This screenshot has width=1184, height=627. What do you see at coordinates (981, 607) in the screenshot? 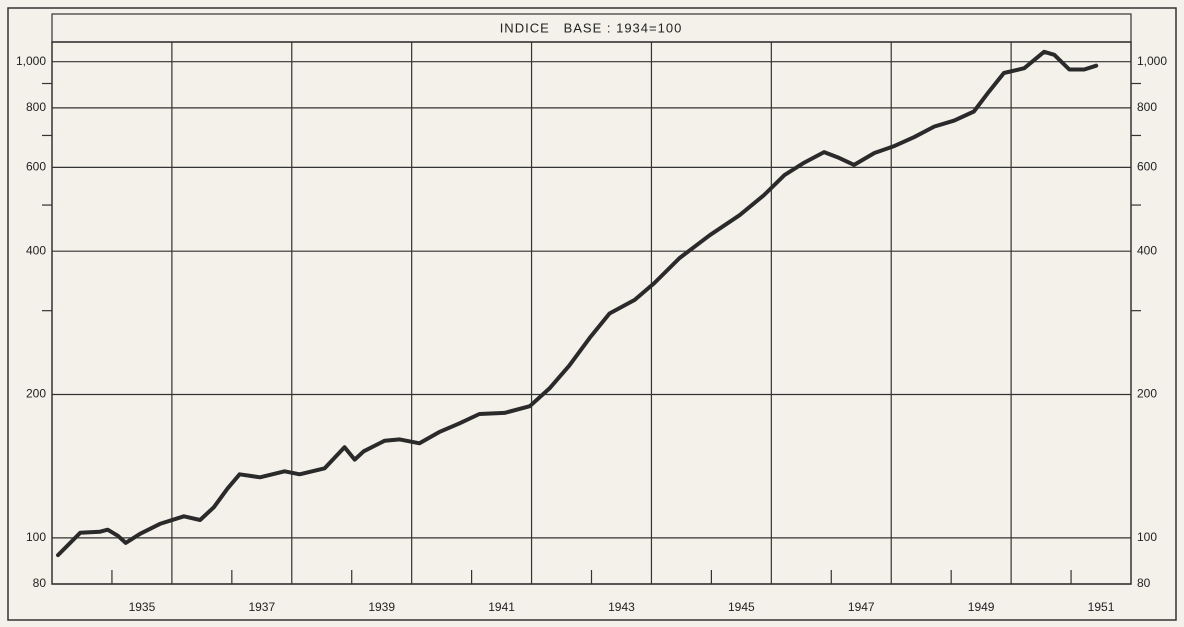
I see `x-tick-label: 1949` at bounding box center [981, 607].